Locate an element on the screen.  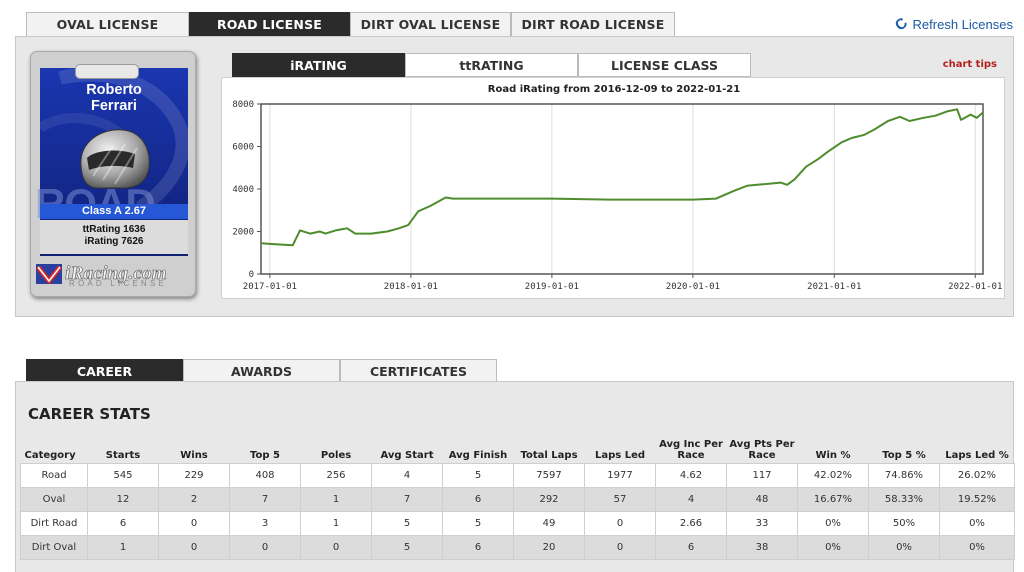
tab-awards: AWARDS is located at coordinates (261, 370).